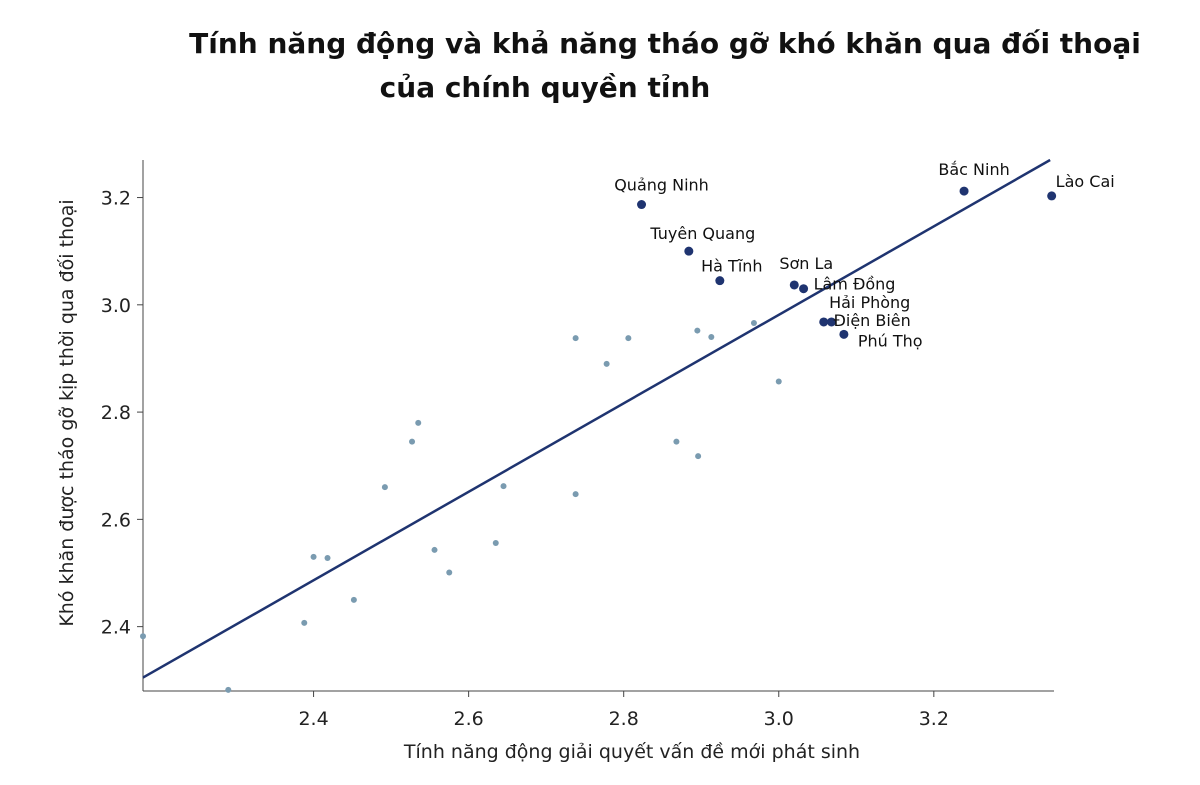 The image size is (1200, 785). What do you see at coordinates (973, 169) in the screenshot?
I see `point-label: Bắc Ninh` at bounding box center [973, 169].